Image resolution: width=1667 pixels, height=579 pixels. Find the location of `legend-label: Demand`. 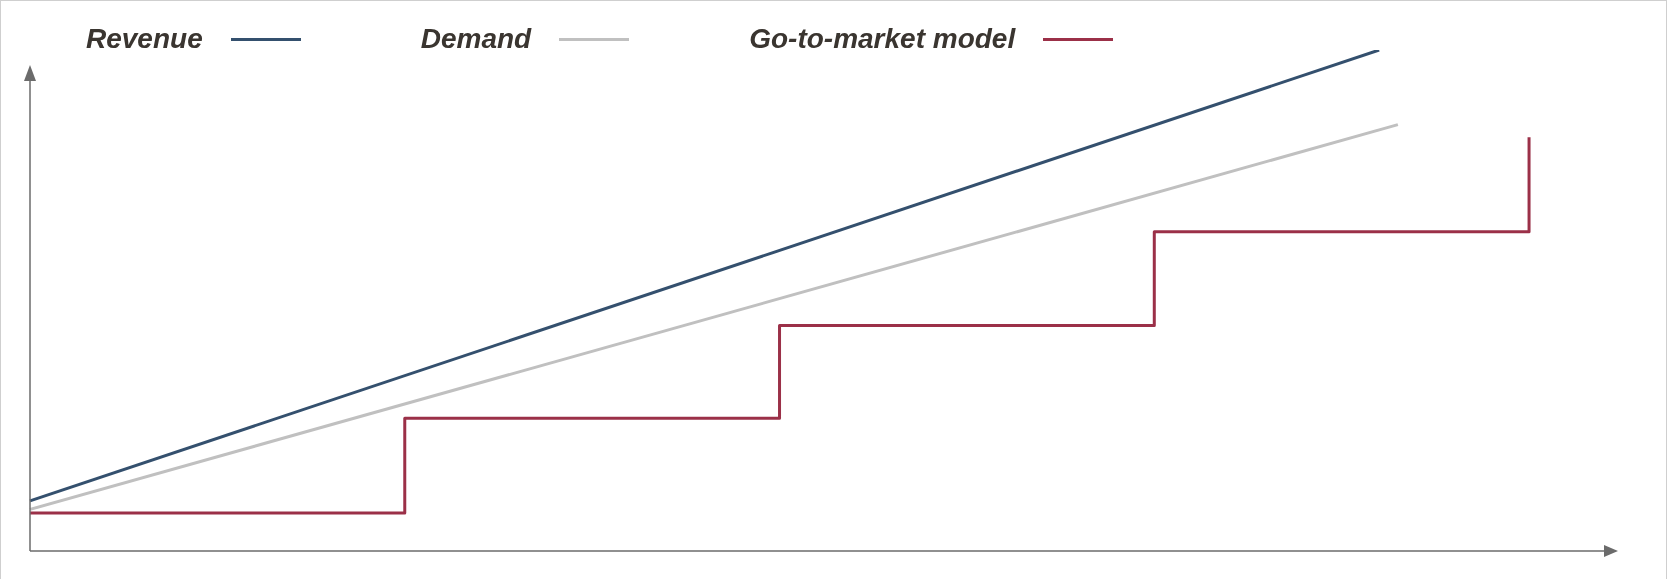

legend-label: Demand is located at coordinates (476, 39).